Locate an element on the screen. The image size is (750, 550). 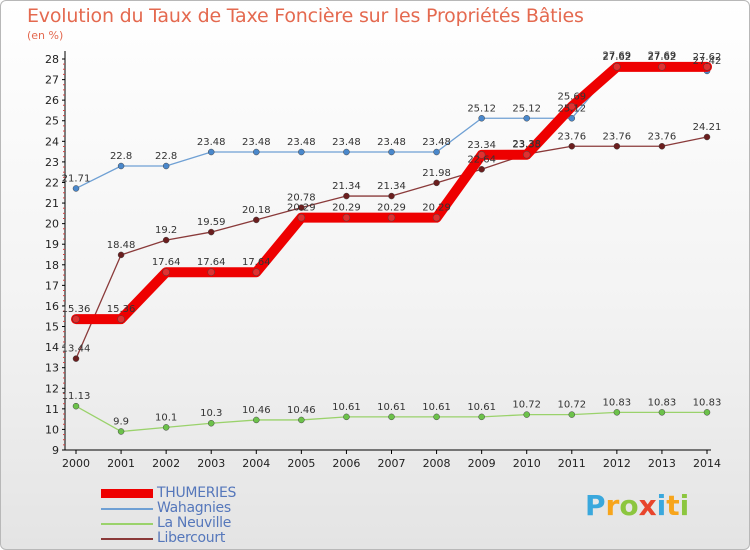
x-tick-label: 2001 is located at coordinates (121, 463).